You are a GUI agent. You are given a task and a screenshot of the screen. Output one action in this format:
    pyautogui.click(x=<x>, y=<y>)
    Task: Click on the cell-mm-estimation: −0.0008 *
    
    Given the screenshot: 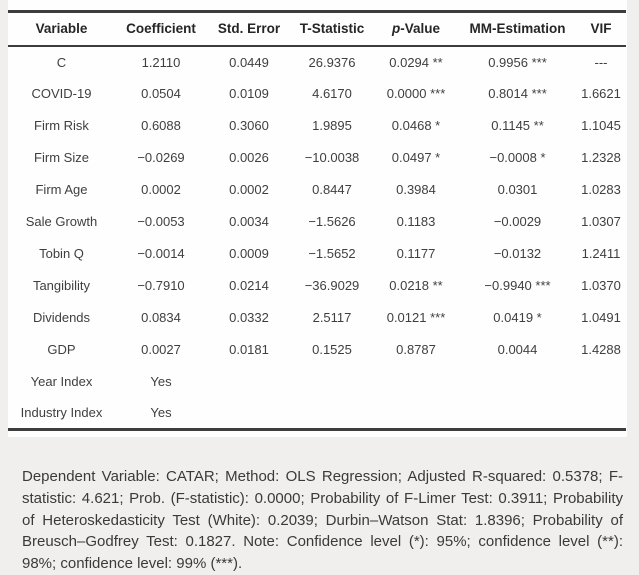 What is the action you would take?
    pyautogui.click(x=517, y=157)
    